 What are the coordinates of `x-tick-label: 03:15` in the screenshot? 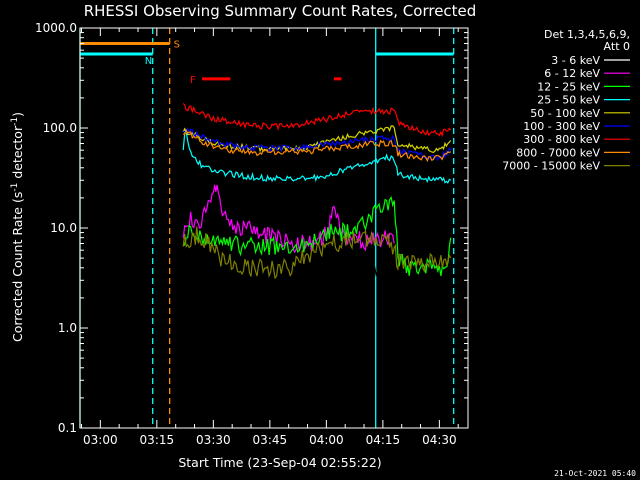 It's located at (157, 440).